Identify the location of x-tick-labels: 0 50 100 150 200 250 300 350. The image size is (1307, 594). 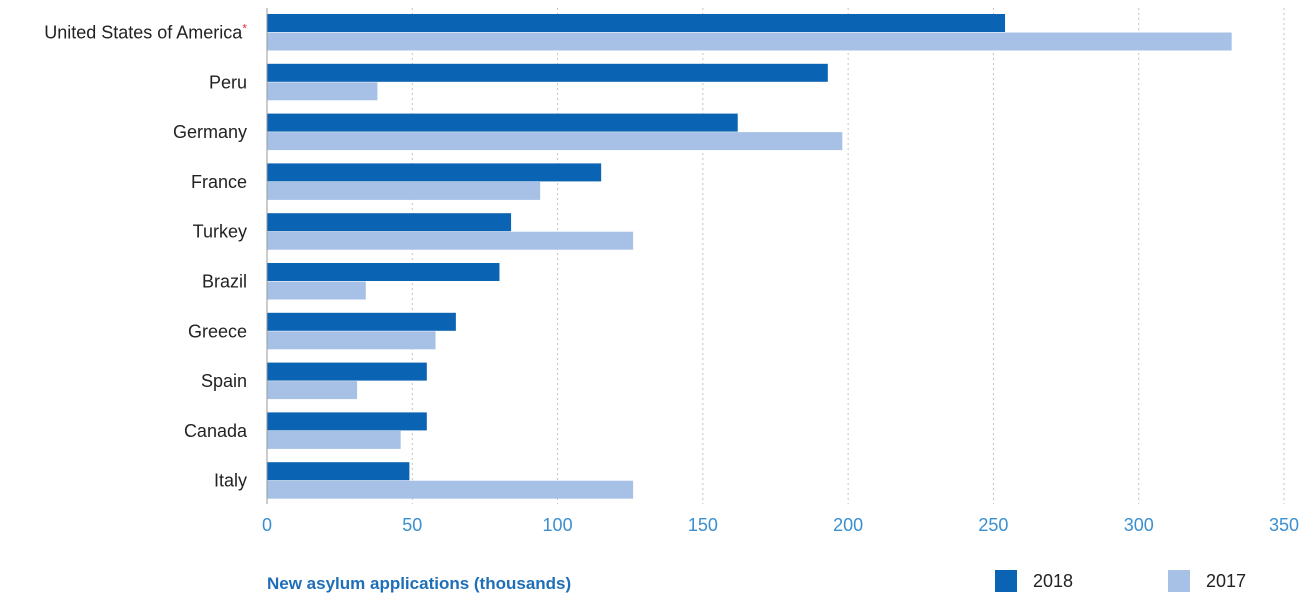
(780, 525).